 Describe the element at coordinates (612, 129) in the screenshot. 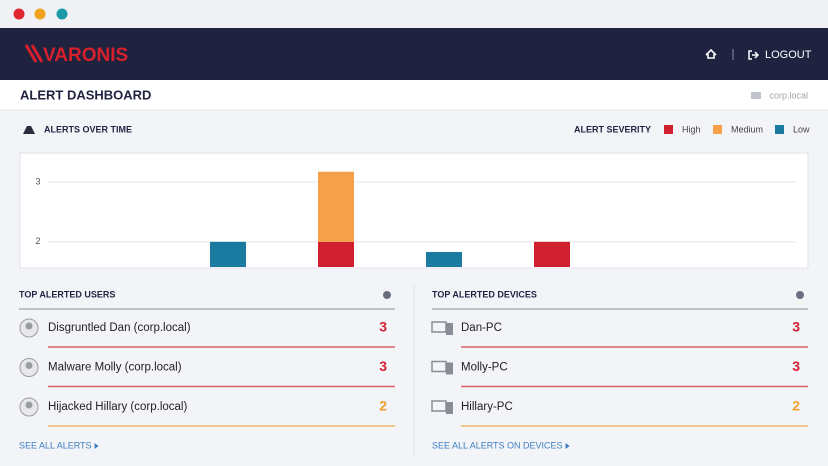

I see `legend-title: ALERT SEVERITY` at that location.